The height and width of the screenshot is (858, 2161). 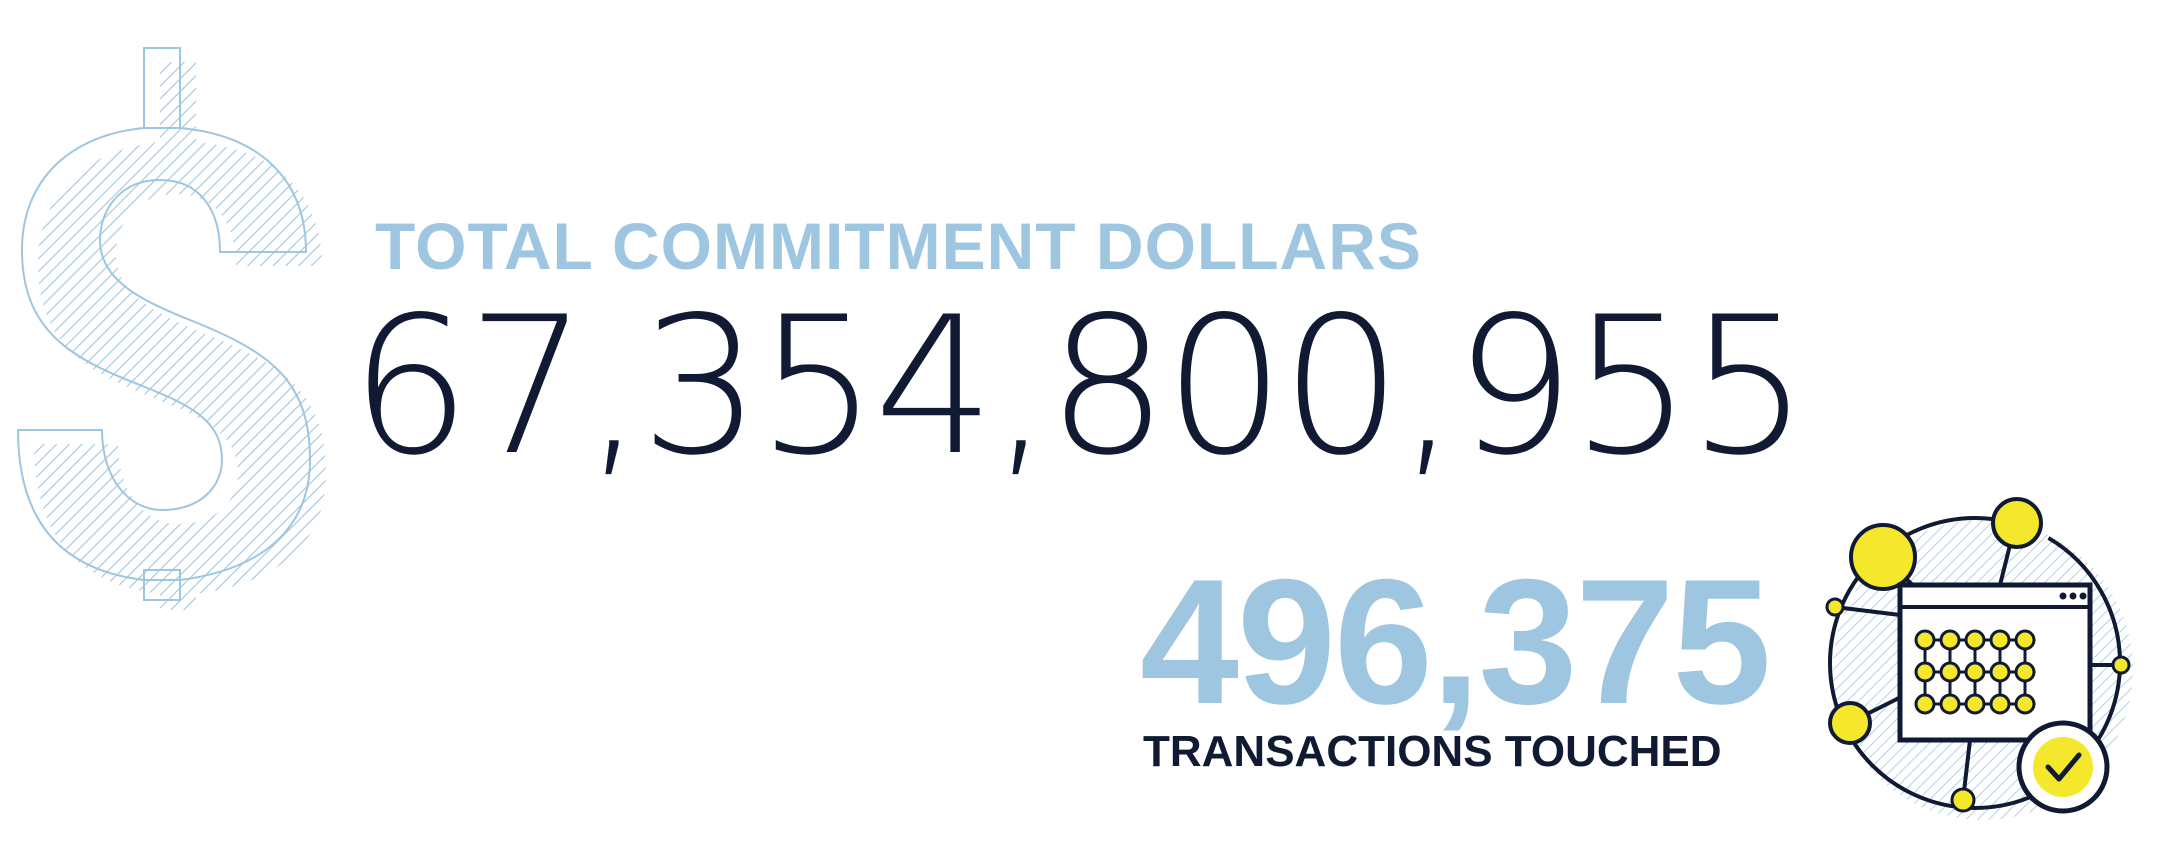 What do you see at coordinates (1979, 658) in the screenshot?
I see `transaction-network-icon` at bounding box center [1979, 658].